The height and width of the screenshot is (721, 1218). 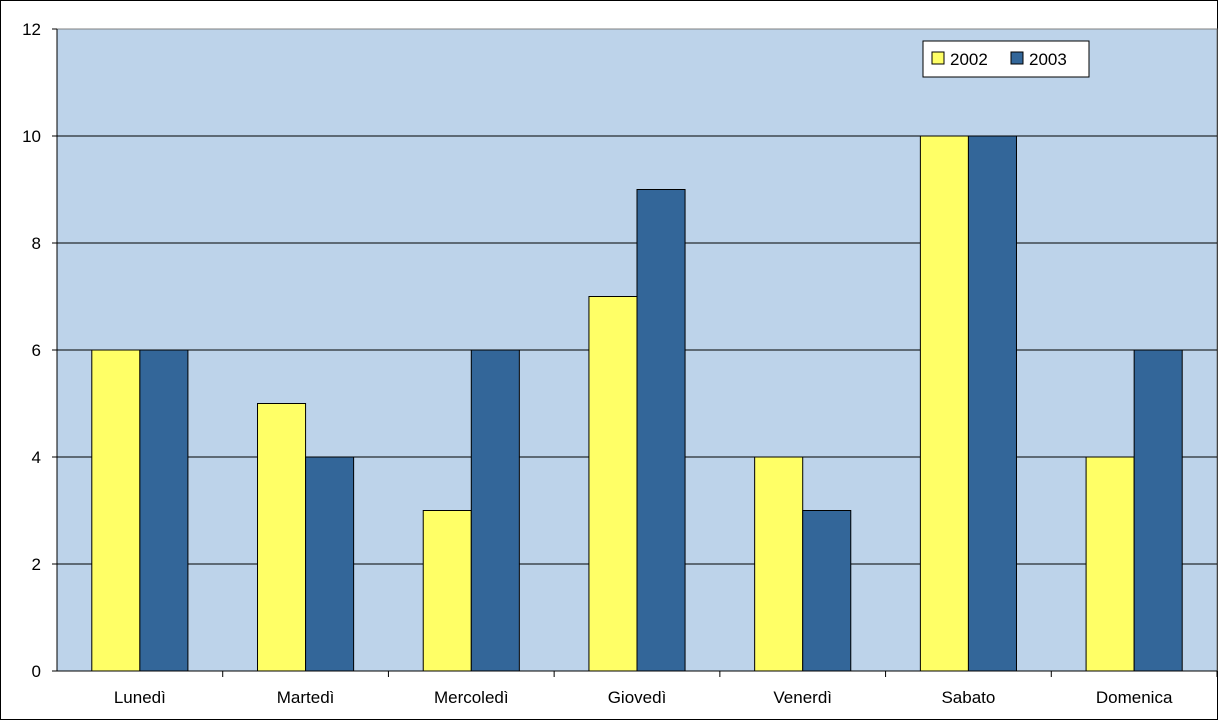 I want to click on x-tick-label: Sabato, so click(x=968, y=697).